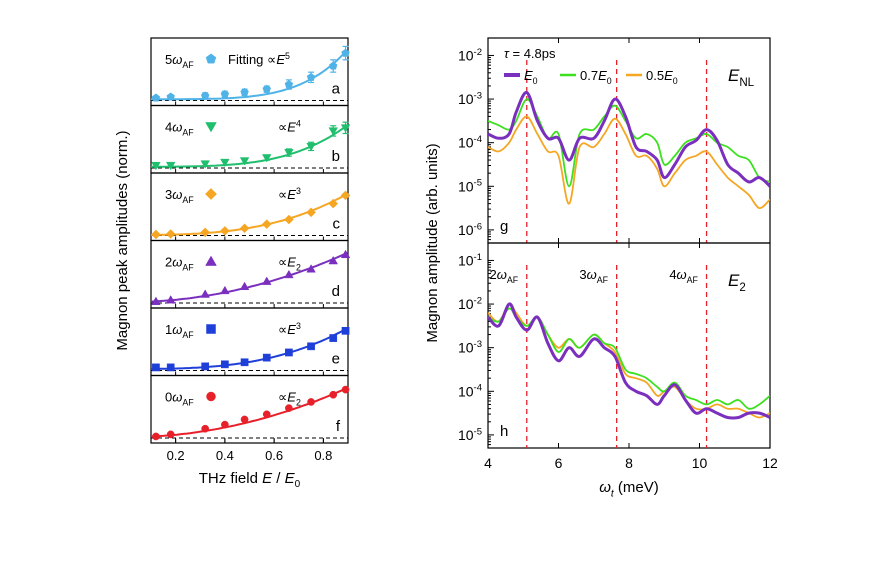 The width and height of the screenshot is (872, 561). What do you see at coordinates (504, 431) in the screenshot?
I see `panel-letter: h` at bounding box center [504, 431].